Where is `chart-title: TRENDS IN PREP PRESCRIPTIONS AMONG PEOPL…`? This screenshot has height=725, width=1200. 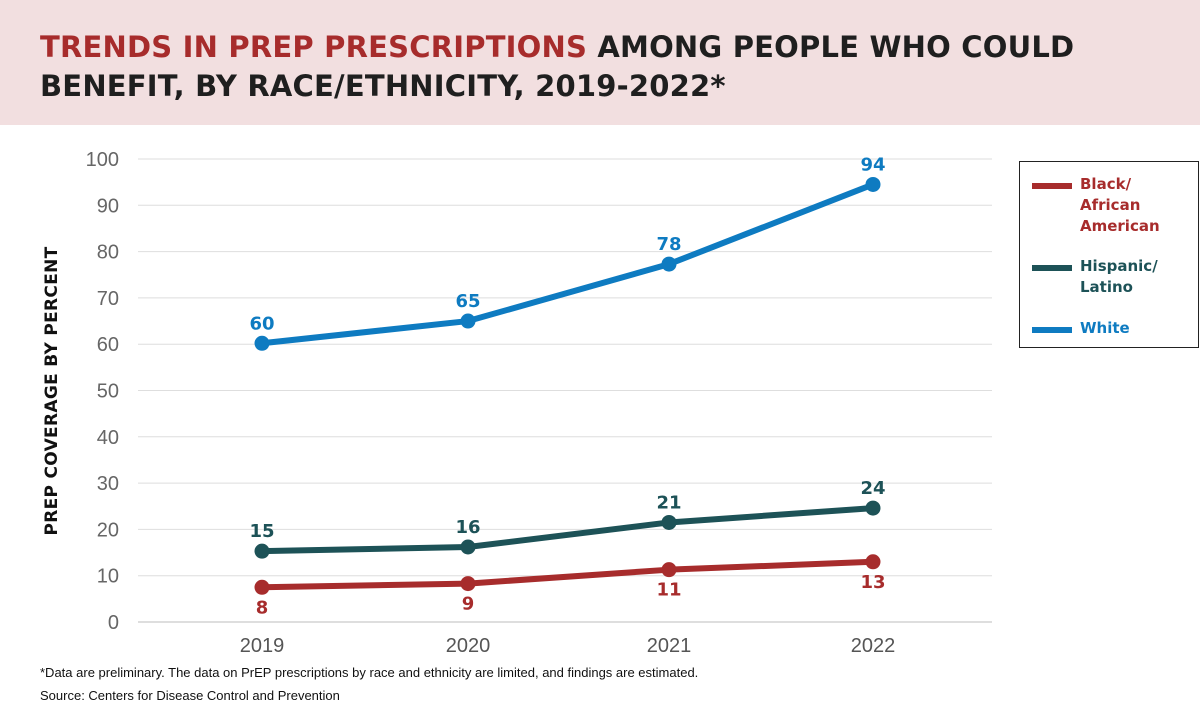
chart-title: TRENDS IN PREP PRESCRIPTIONS AMONG PEOPL… is located at coordinates (600, 67).